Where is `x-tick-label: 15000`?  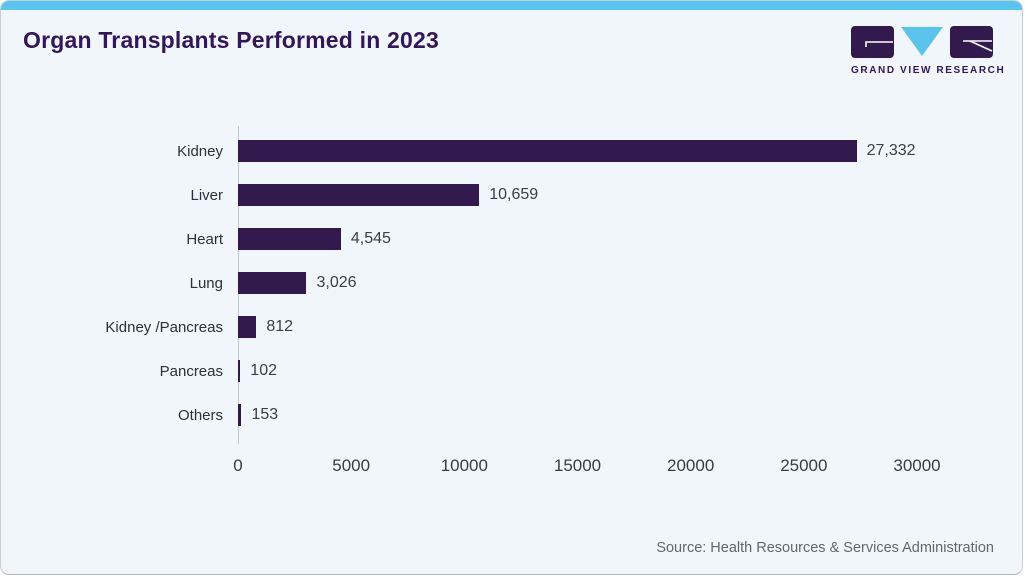 x-tick-label: 15000 is located at coordinates (577, 465).